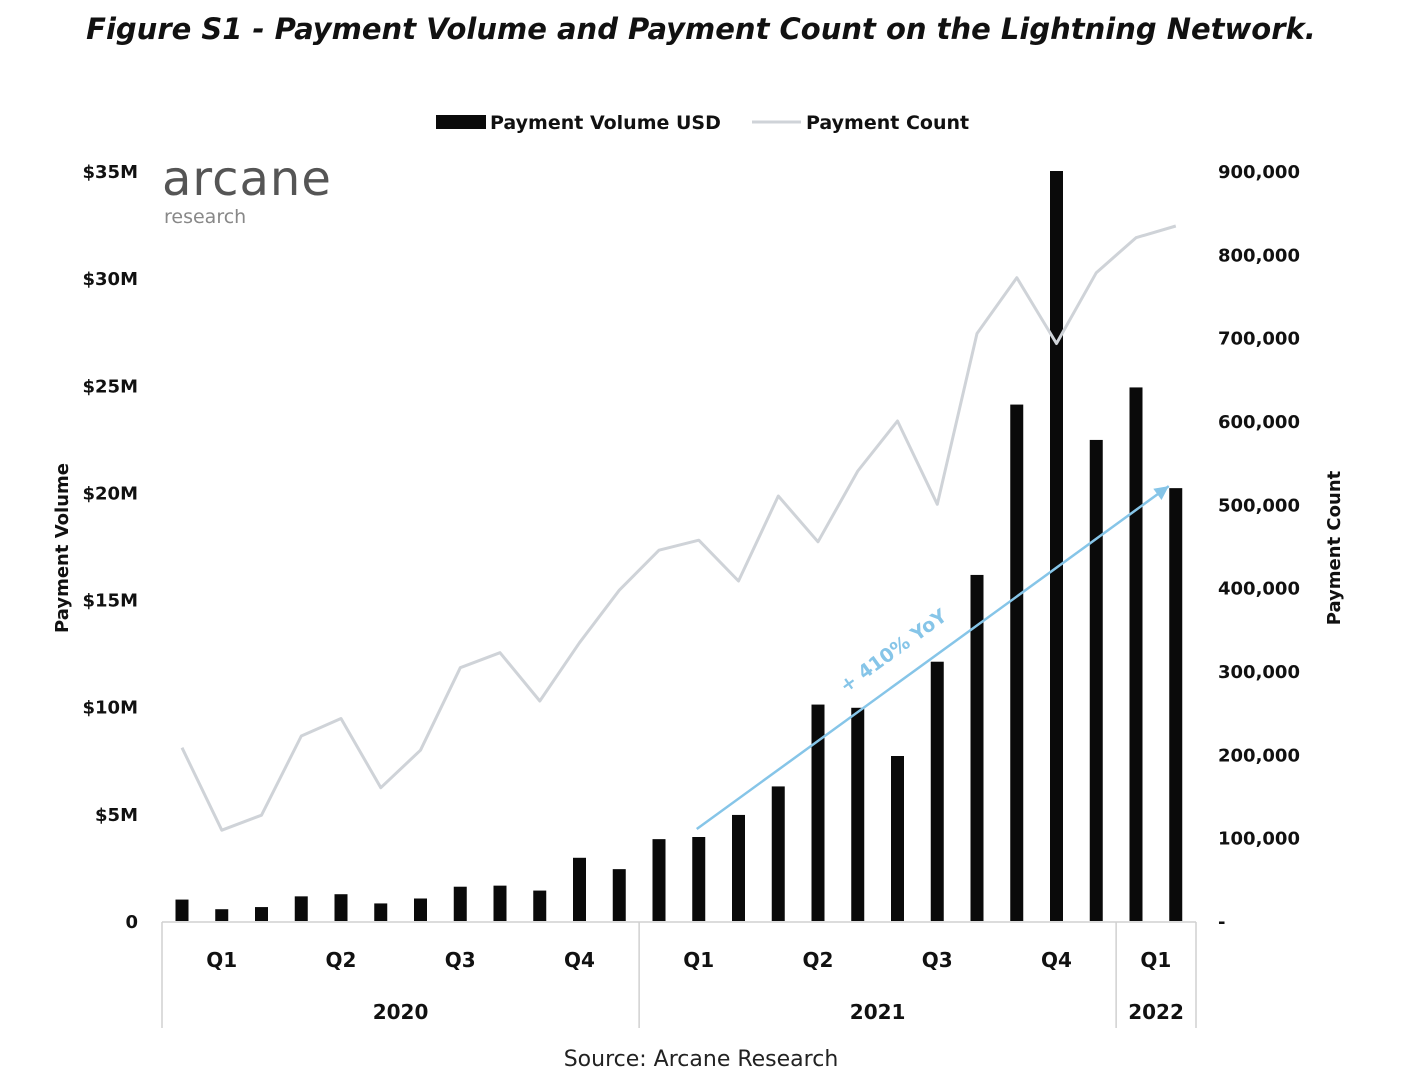 The image size is (1402, 1090). Describe the element at coordinates (205, 217) in the screenshot. I see `logo-sub-text: research` at that location.